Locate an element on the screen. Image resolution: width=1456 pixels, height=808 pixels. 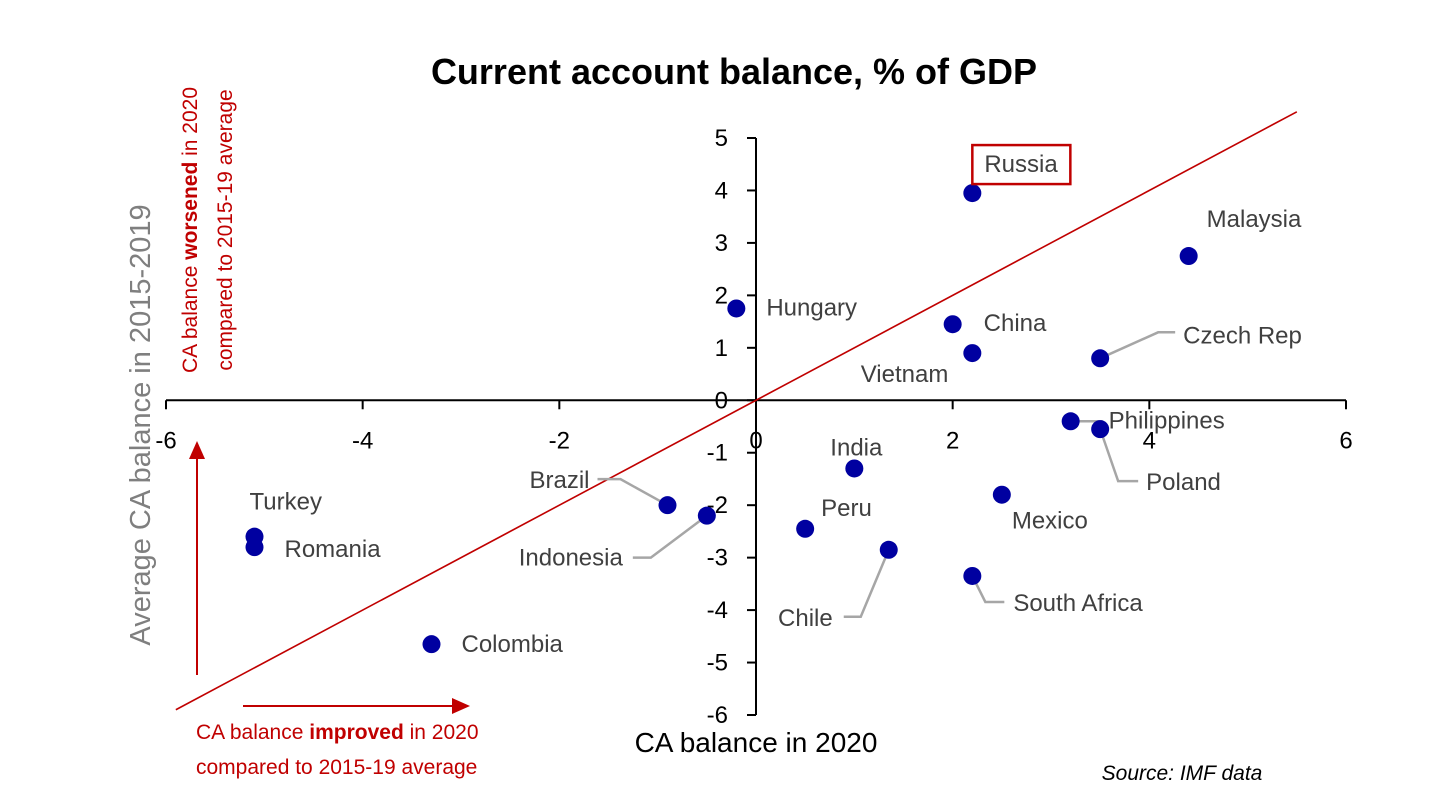
x-tick-label: 2 is located at coordinates (952, 440).